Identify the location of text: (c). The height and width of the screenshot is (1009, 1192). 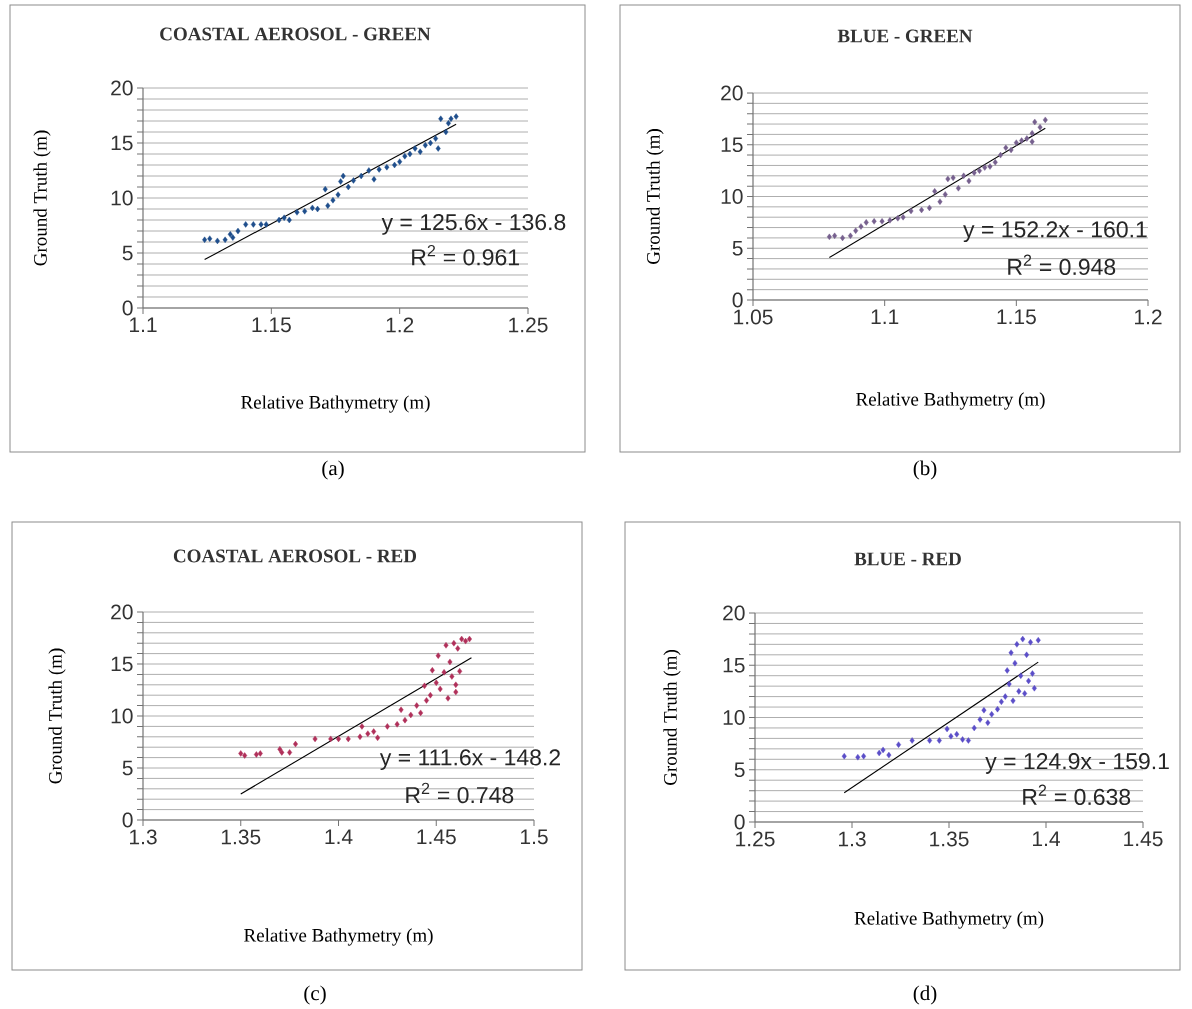
(315, 995).